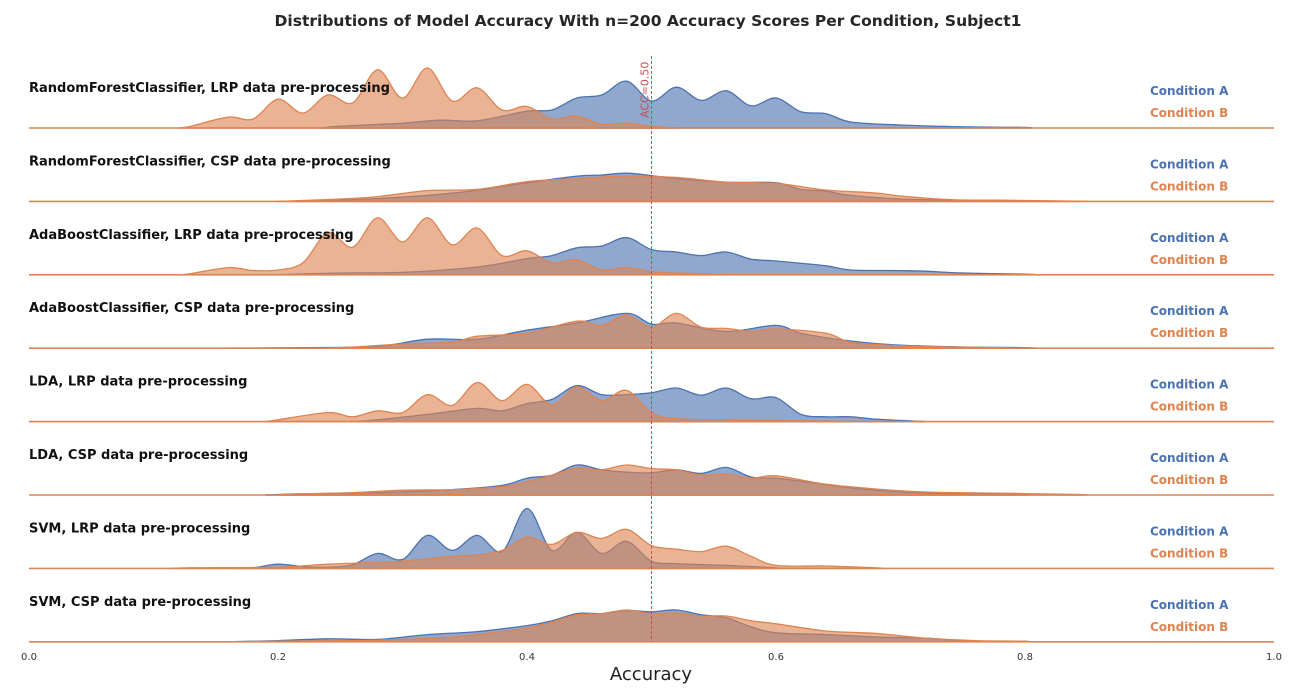 The width and height of the screenshot is (1296, 691). Describe the element at coordinates (138, 455) in the screenshot. I see `row-label: LDA, CSP data pre-processing` at that location.